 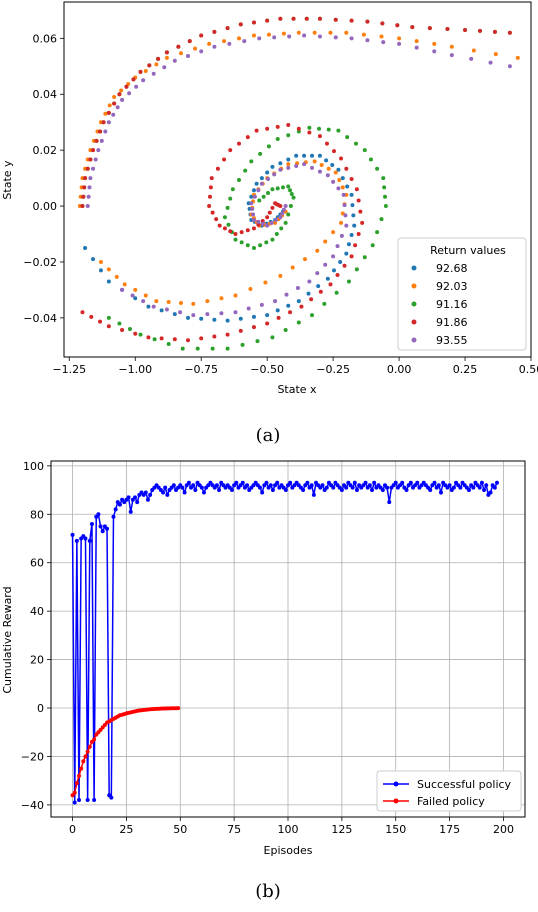 What do you see at coordinates (135, 369) in the screenshot?
I see `x-tick-label: −1.00` at bounding box center [135, 369].